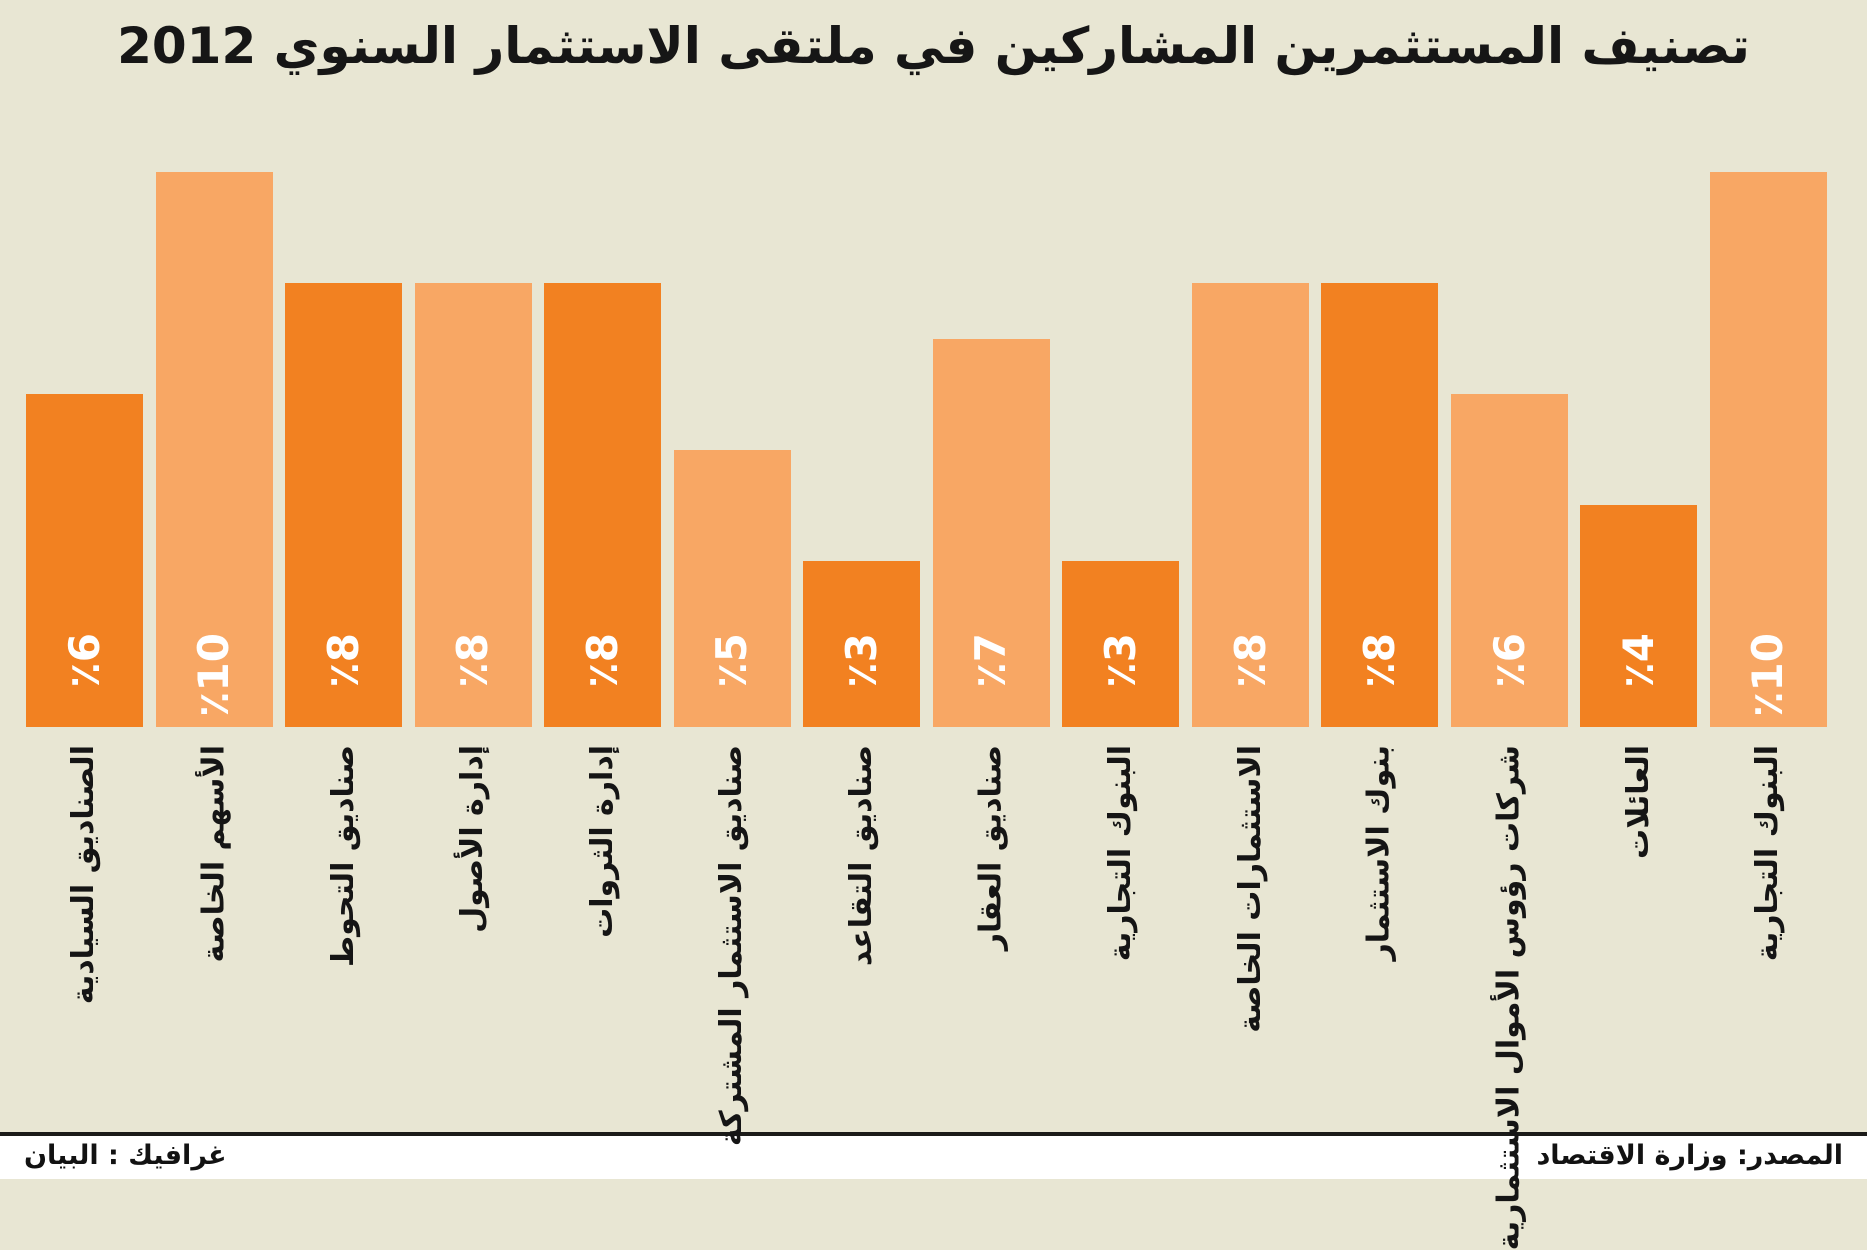 Image resolution: width=1867 pixels, height=1250 pixels. I want to click on category-label-cell: شركات رؤوس الأموال الاستثمارية, so click(1509, 988).